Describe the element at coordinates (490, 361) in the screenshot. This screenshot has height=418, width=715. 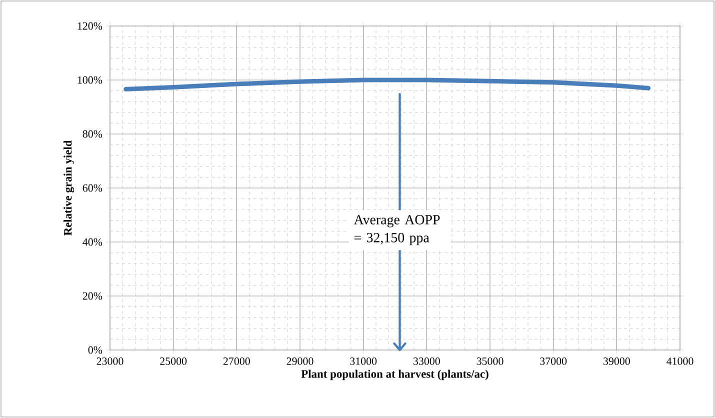
I see `x-tick-label: 35000` at that location.